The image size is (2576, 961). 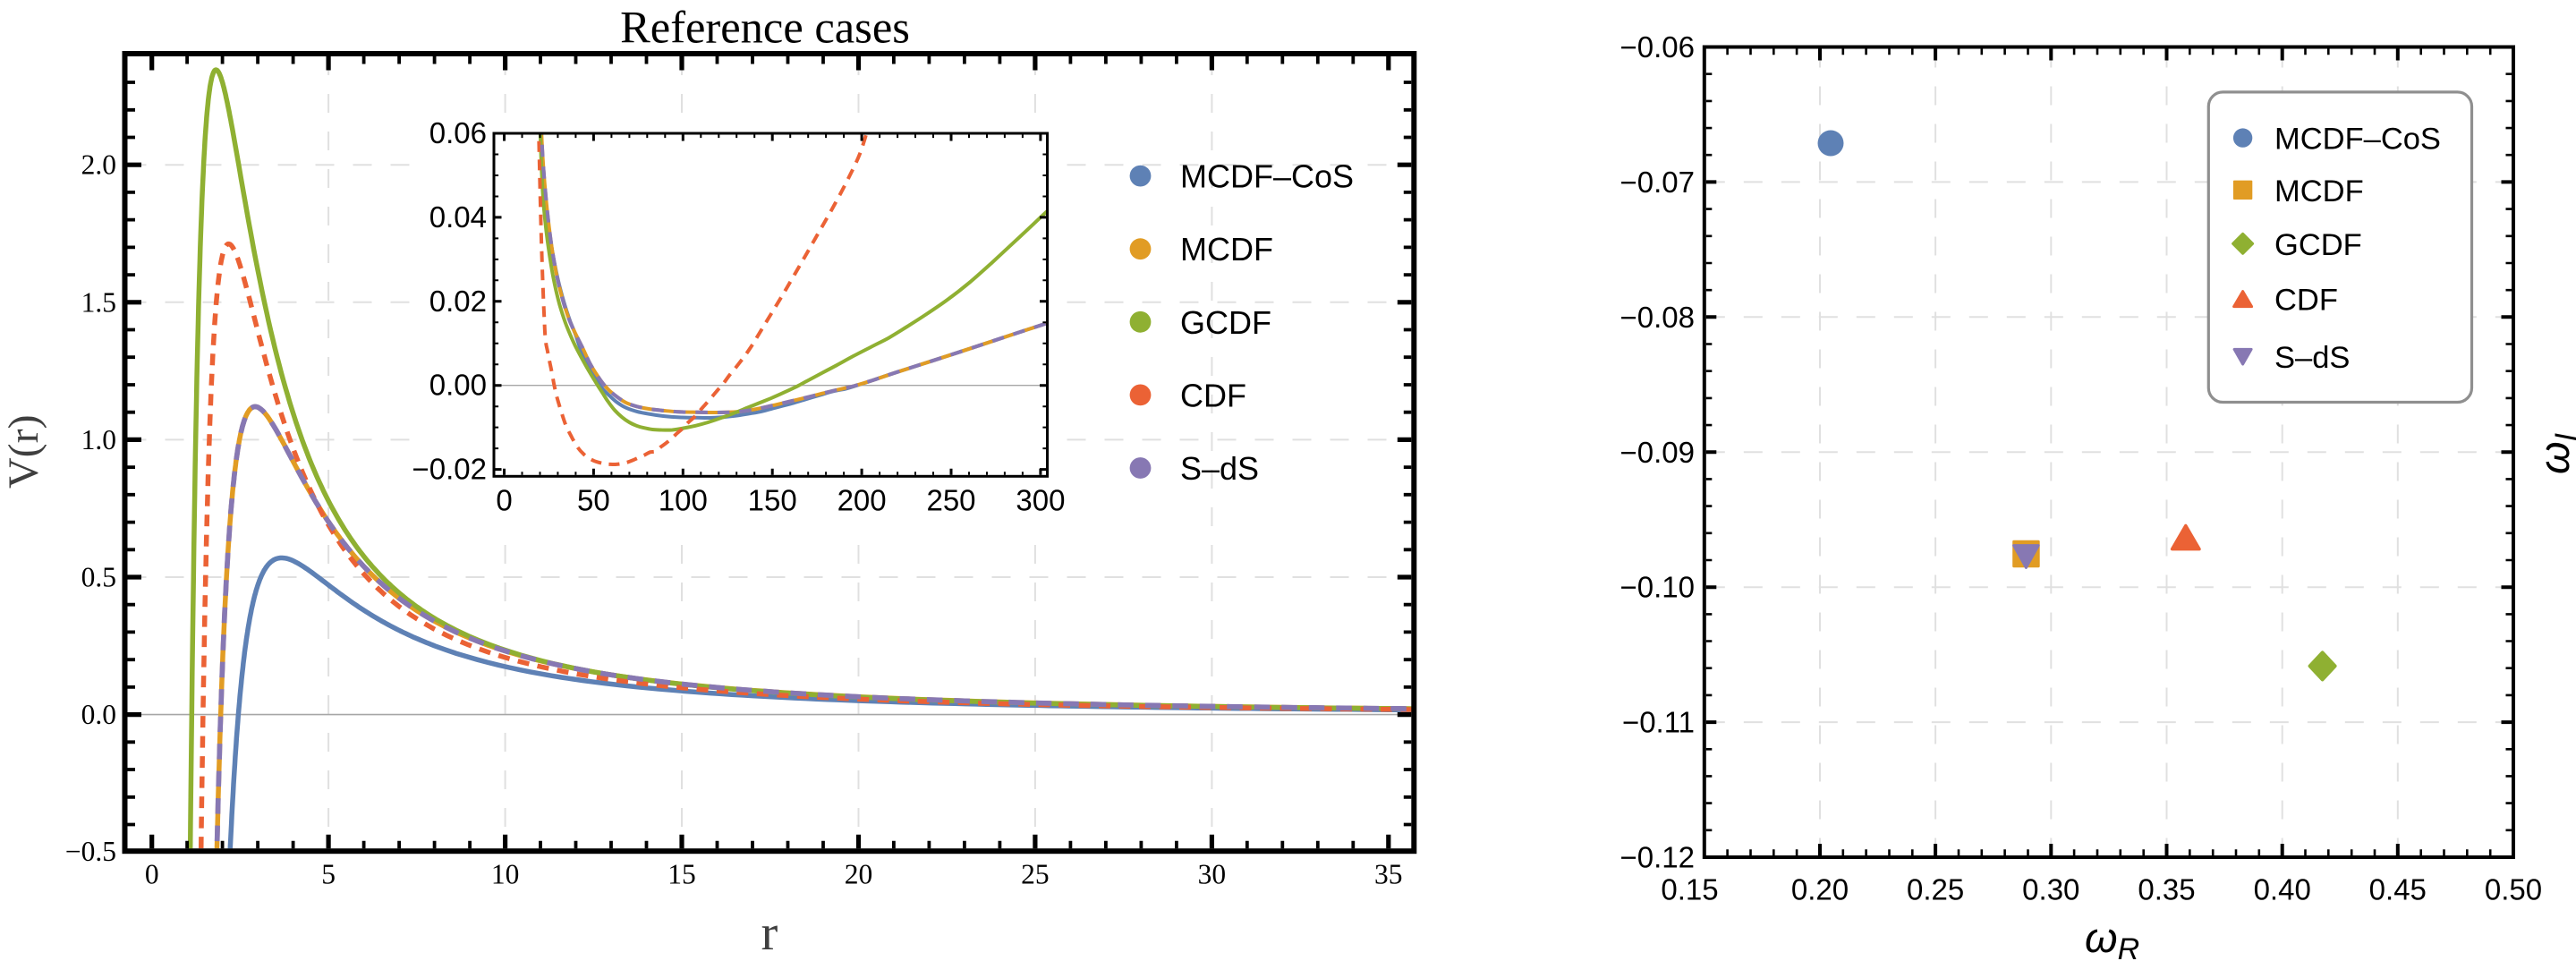 I want to click on svg-text: 200, so click(x=862, y=500).